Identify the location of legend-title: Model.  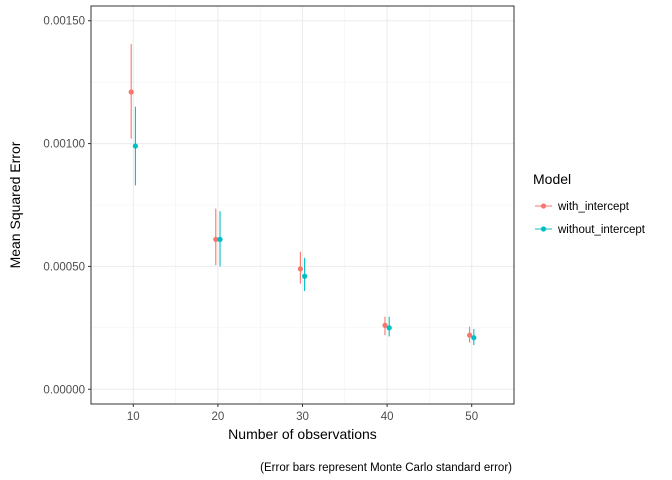
(552, 179).